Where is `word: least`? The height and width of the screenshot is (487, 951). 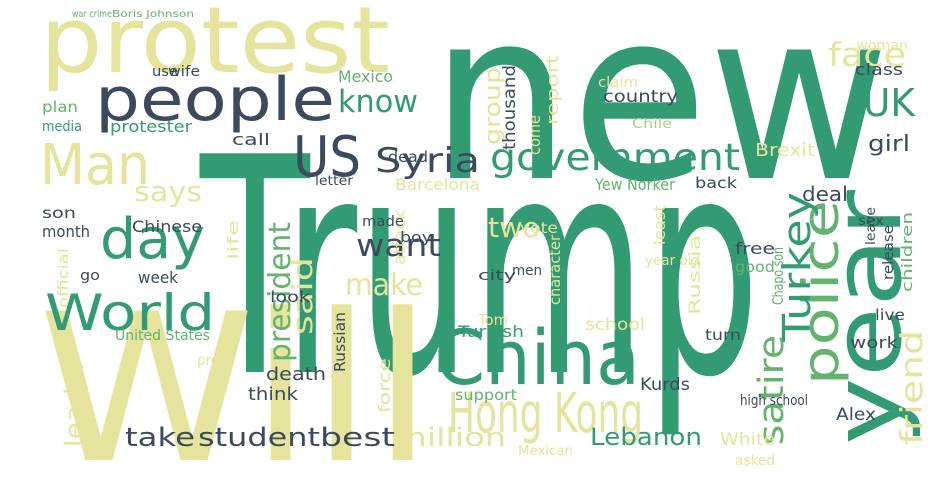 word: least is located at coordinates (659, 225).